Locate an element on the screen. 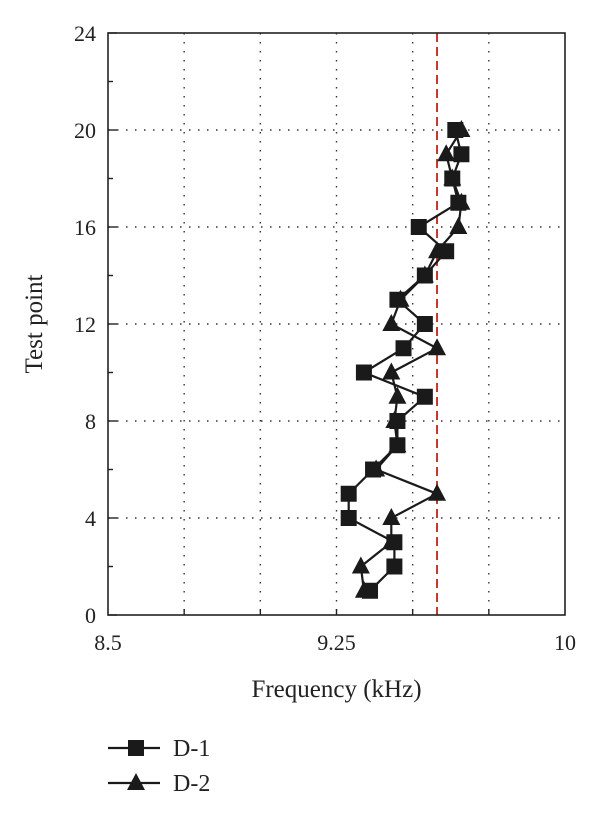 This screenshot has height=813, width=600. x-tick-label: 8.5 is located at coordinates (108, 642).